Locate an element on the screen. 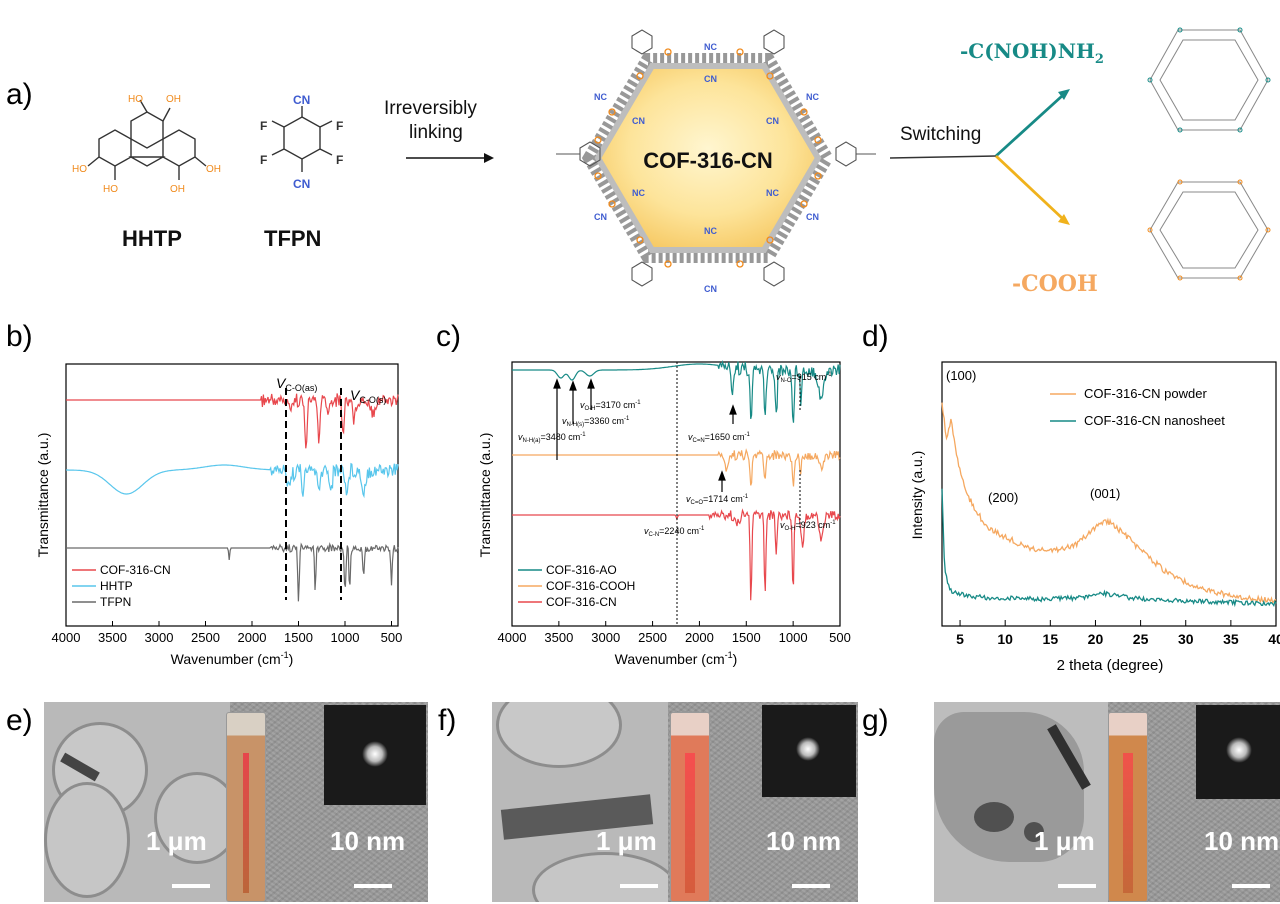 The image size is (1280, 904). hhtp-oh-4: HO is located at coordinates (110, 189).